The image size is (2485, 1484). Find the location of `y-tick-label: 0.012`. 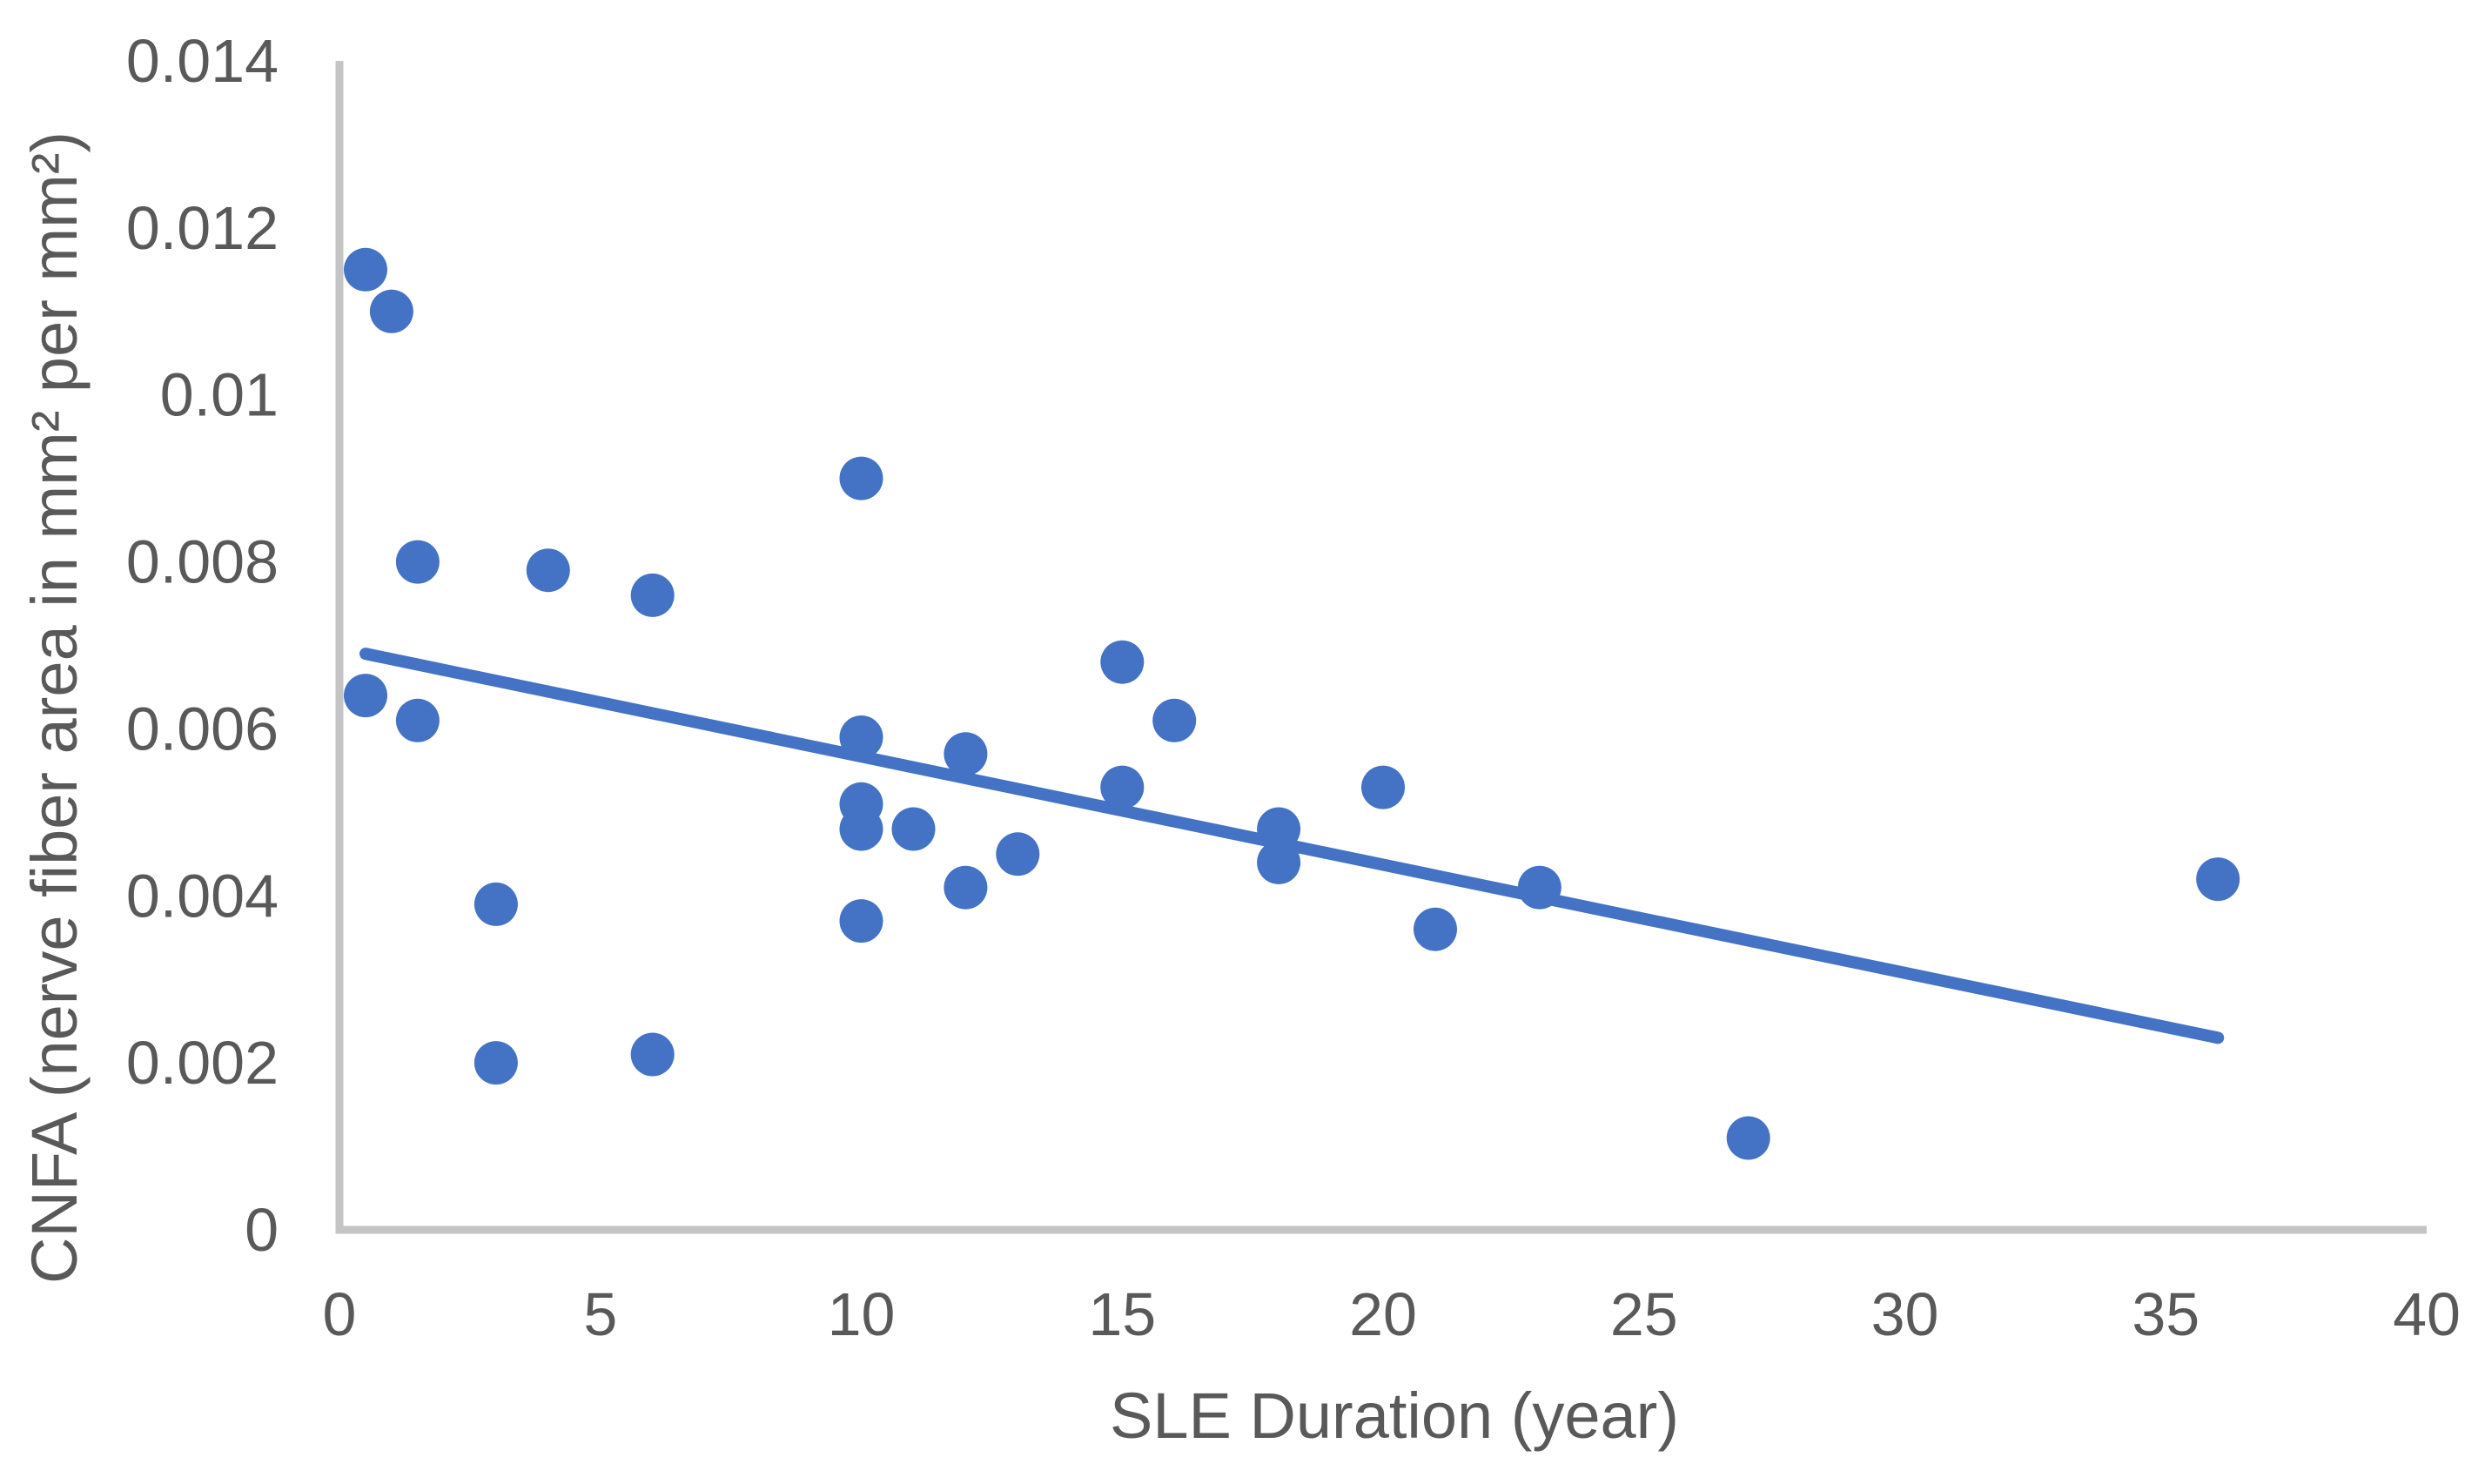

y-tick-label: 0.012 is located at coordinates (202, 228).